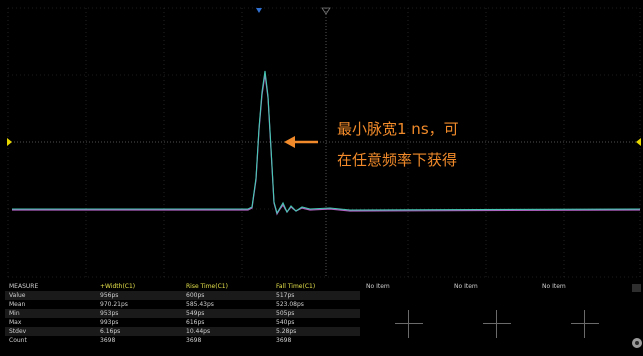  I want to click on cell-value: 540ps, so click(285, 322).